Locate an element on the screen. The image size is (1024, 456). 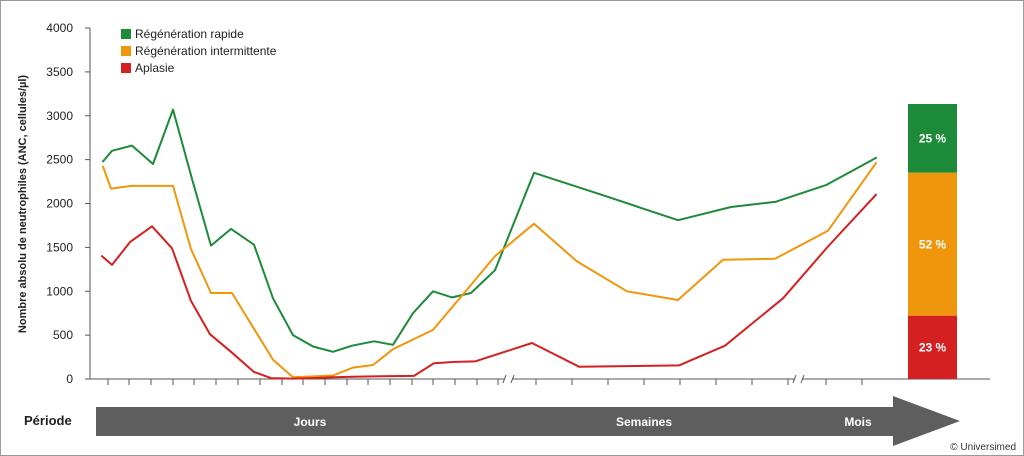
y-tick-label: 4000 is located at coordinates (59, 28).